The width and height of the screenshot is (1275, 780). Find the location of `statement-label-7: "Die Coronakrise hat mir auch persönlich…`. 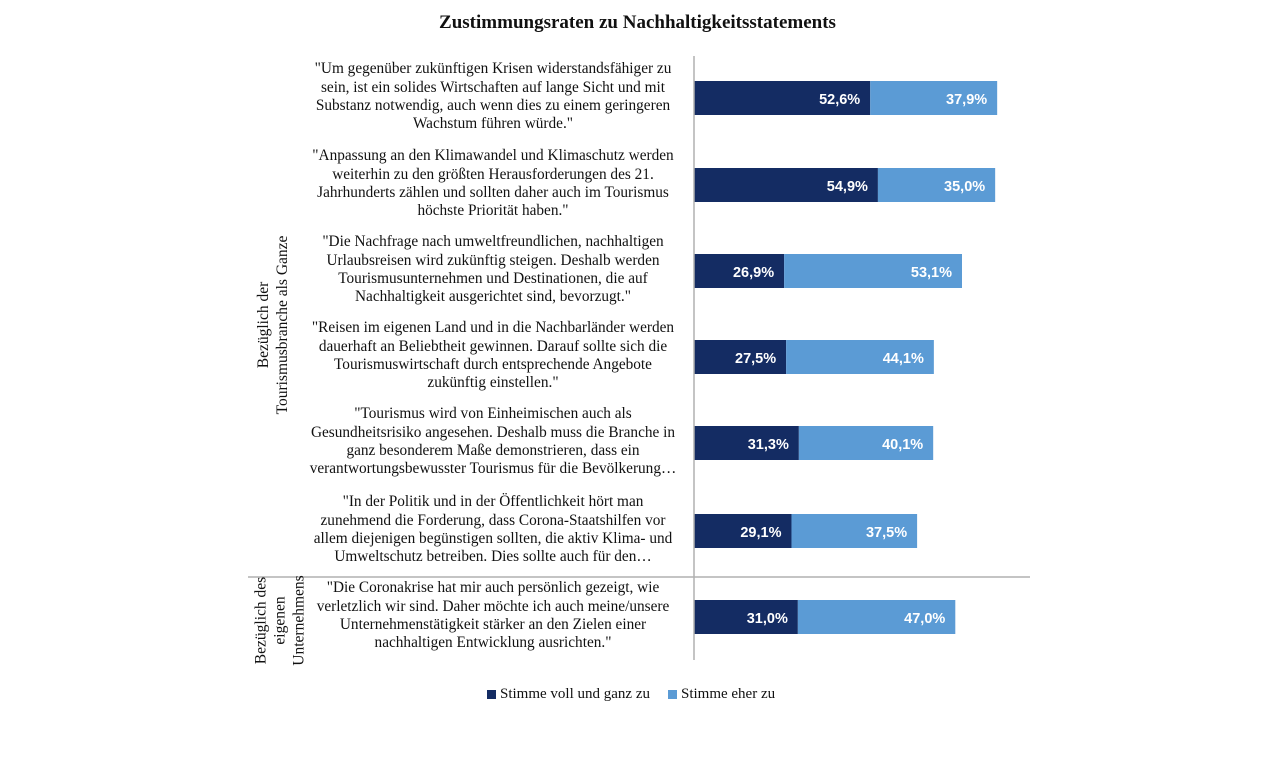

statement-label-7: "Die Coronakrise hat mir auch persönlich… is located at coordinates (493, 616).